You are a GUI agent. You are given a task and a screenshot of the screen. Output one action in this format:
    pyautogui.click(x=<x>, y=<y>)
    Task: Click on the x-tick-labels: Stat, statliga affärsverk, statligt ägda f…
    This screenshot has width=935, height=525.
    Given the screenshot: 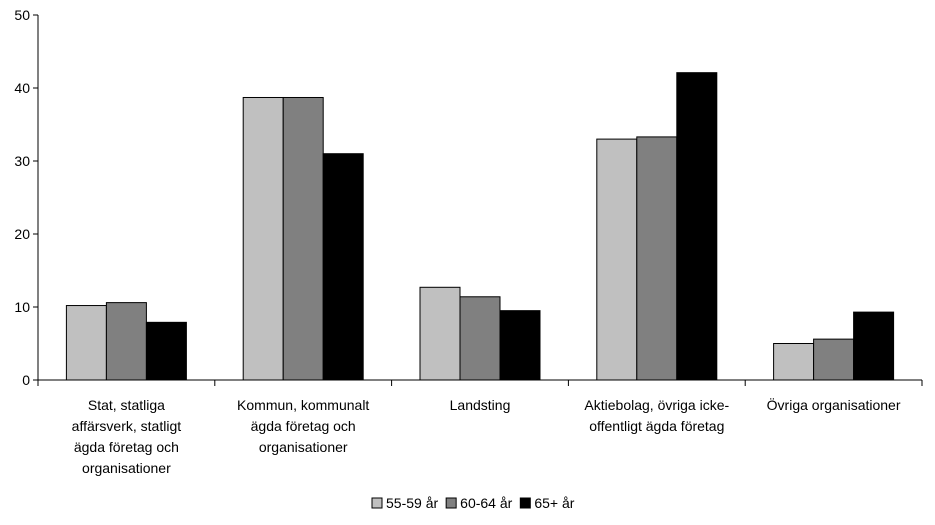 What is the action you would take?
    pyautogui.click(x=486, y=436)
    